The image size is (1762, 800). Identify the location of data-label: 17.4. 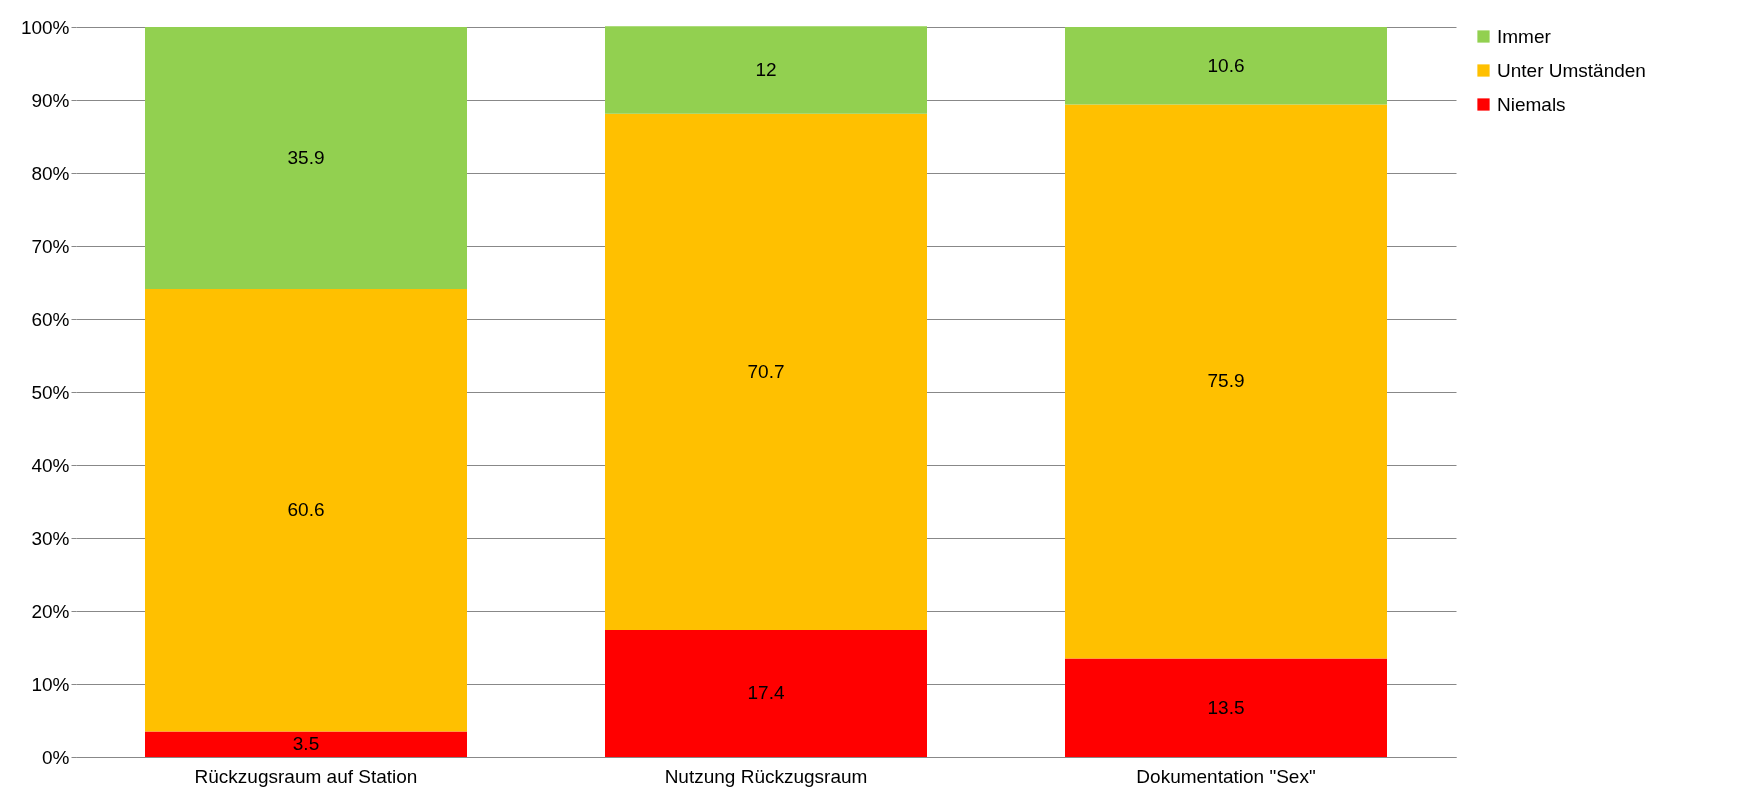
(766, 693).